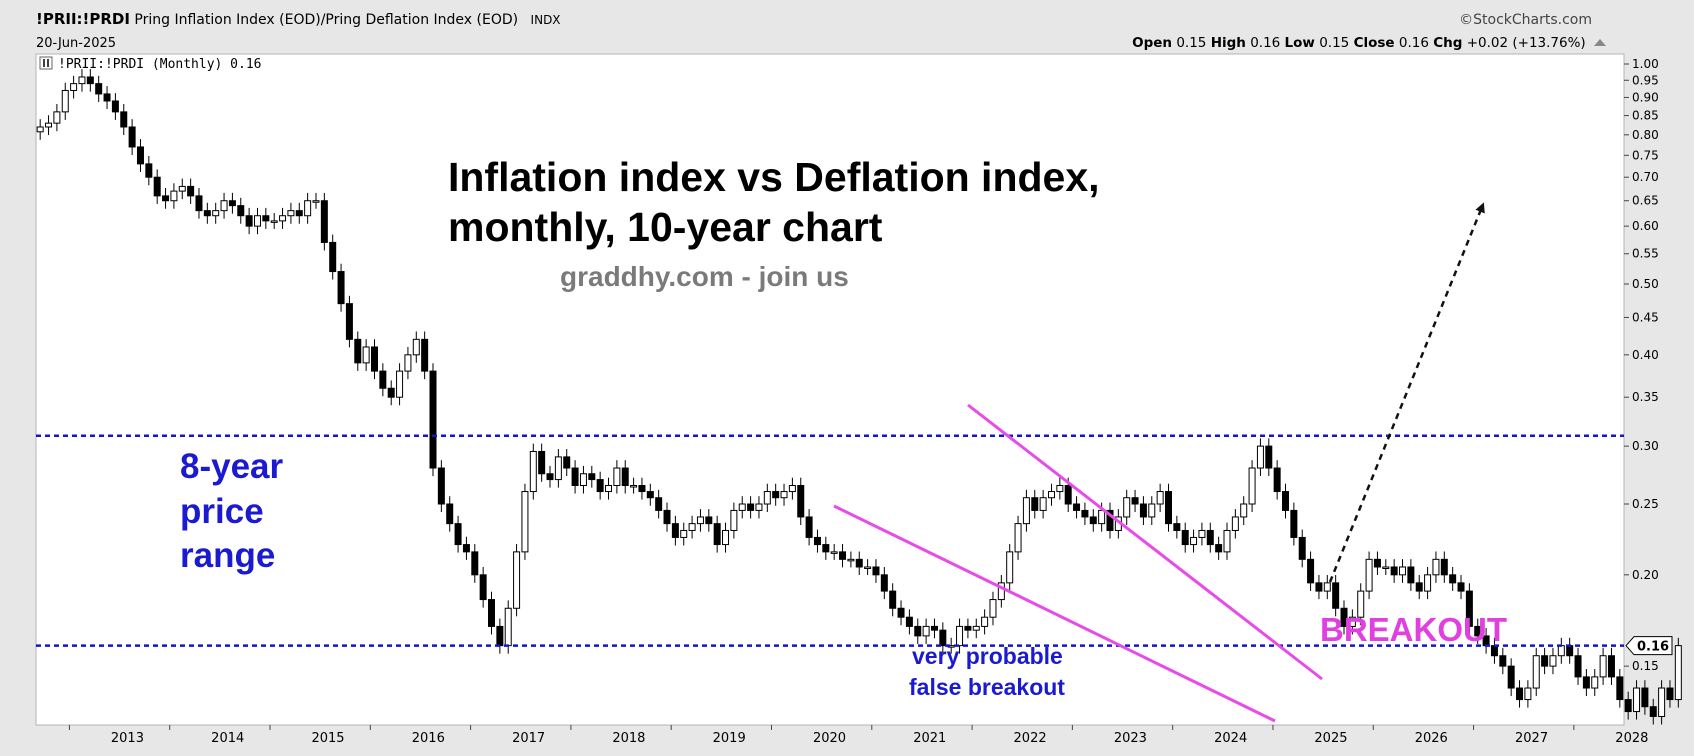 Image resolution: width=1694 pixels, height=756 pixels. I want to click on x-tick-label: 2014, so click(227, 738).